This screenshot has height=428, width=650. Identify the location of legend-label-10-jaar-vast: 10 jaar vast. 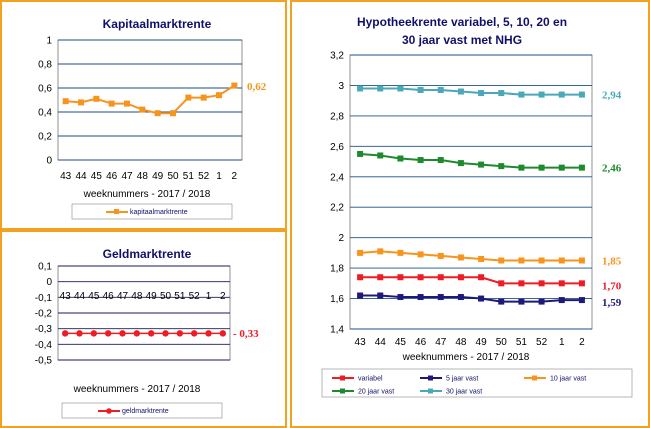
(568, 379).